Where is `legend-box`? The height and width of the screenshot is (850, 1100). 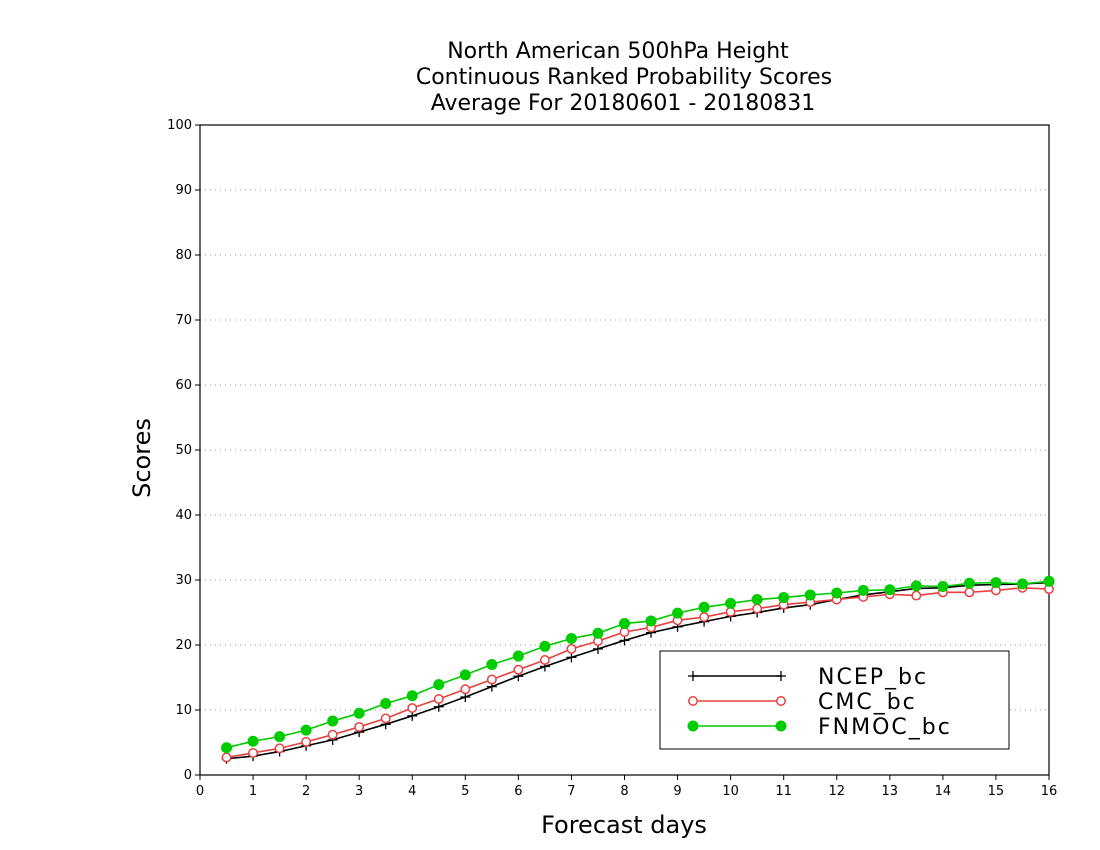 legend-box is located at coordinates (834, 700).